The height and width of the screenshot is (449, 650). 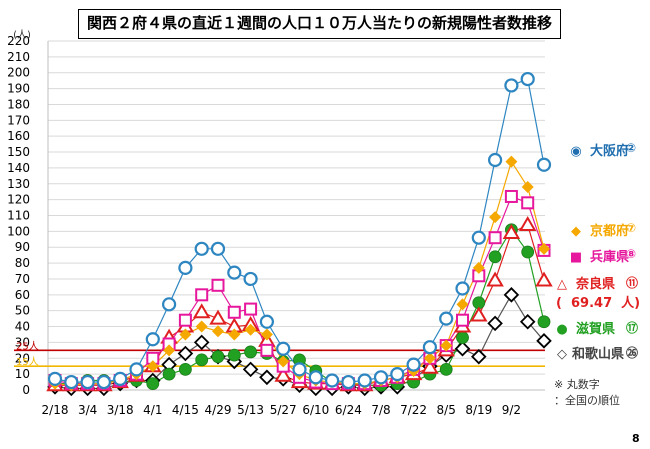 What do you see at coordinates (152, 410) in the screenshot?
I see `x-tick-label: 4/1` at bounding box center [152, 410].